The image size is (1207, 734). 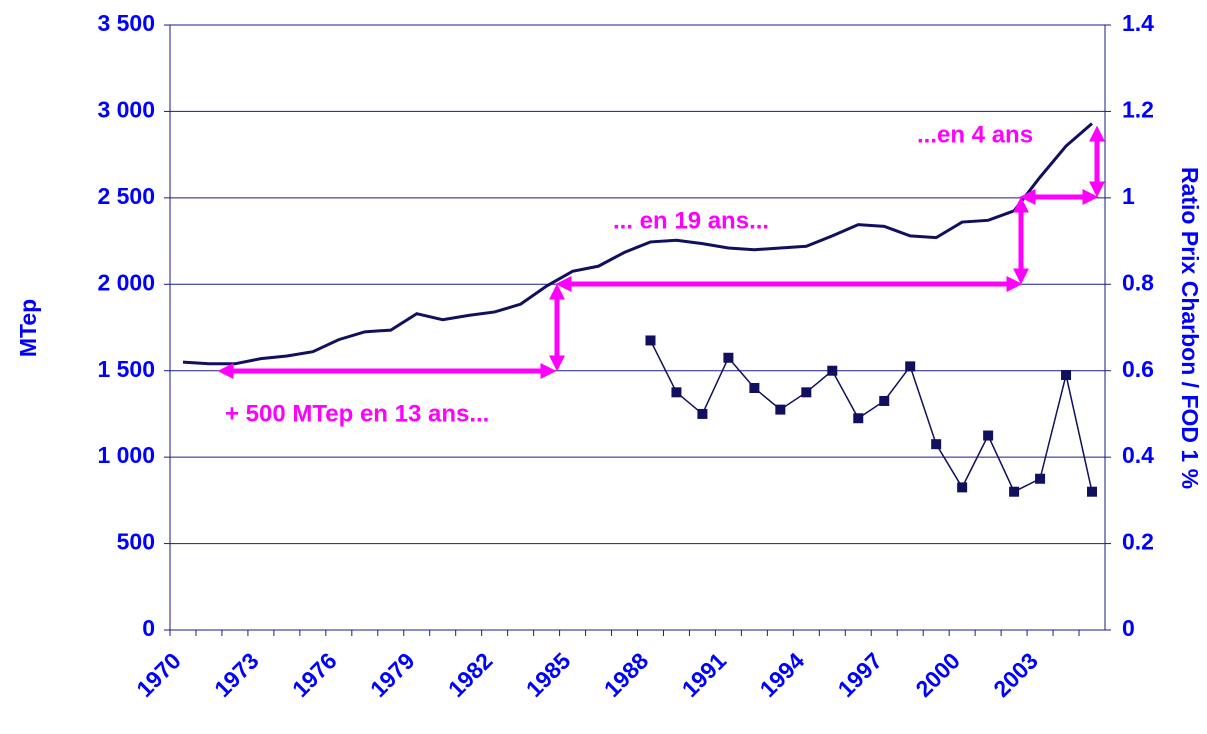 I want to click on x-tick-label: 1988, so click(x=626, y=674).